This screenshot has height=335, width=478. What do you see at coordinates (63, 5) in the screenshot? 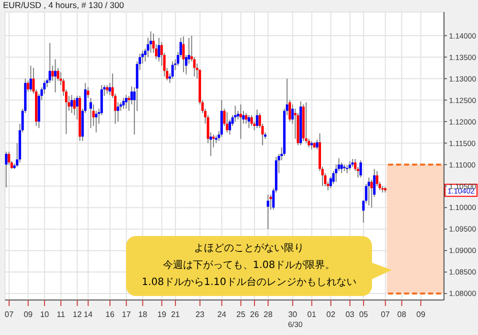
I see `chart-title: EUR/USD , 4 hours, # 130 / 300` at bounding box center [63, 5].